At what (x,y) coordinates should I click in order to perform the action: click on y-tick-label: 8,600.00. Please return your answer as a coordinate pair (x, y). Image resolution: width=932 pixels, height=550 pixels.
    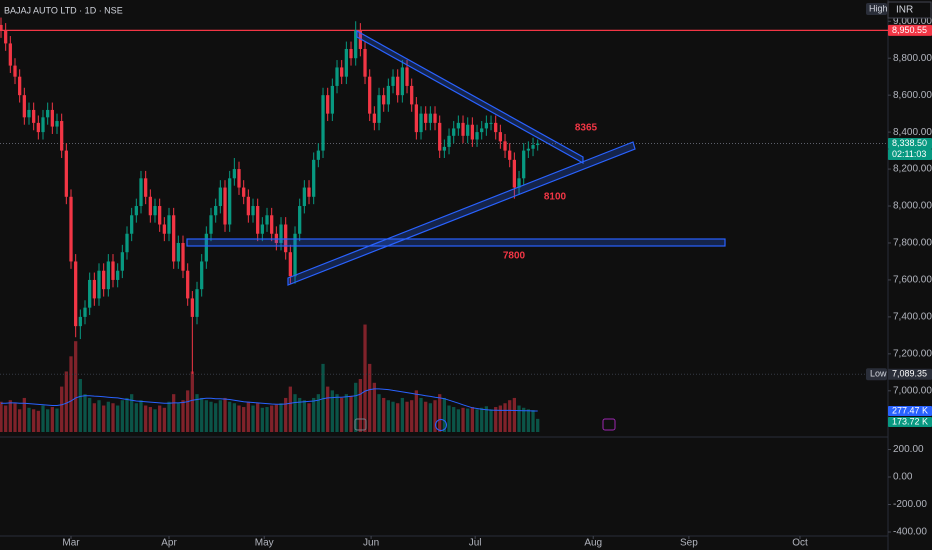
    Looking at the image, I should click on (912, 95).